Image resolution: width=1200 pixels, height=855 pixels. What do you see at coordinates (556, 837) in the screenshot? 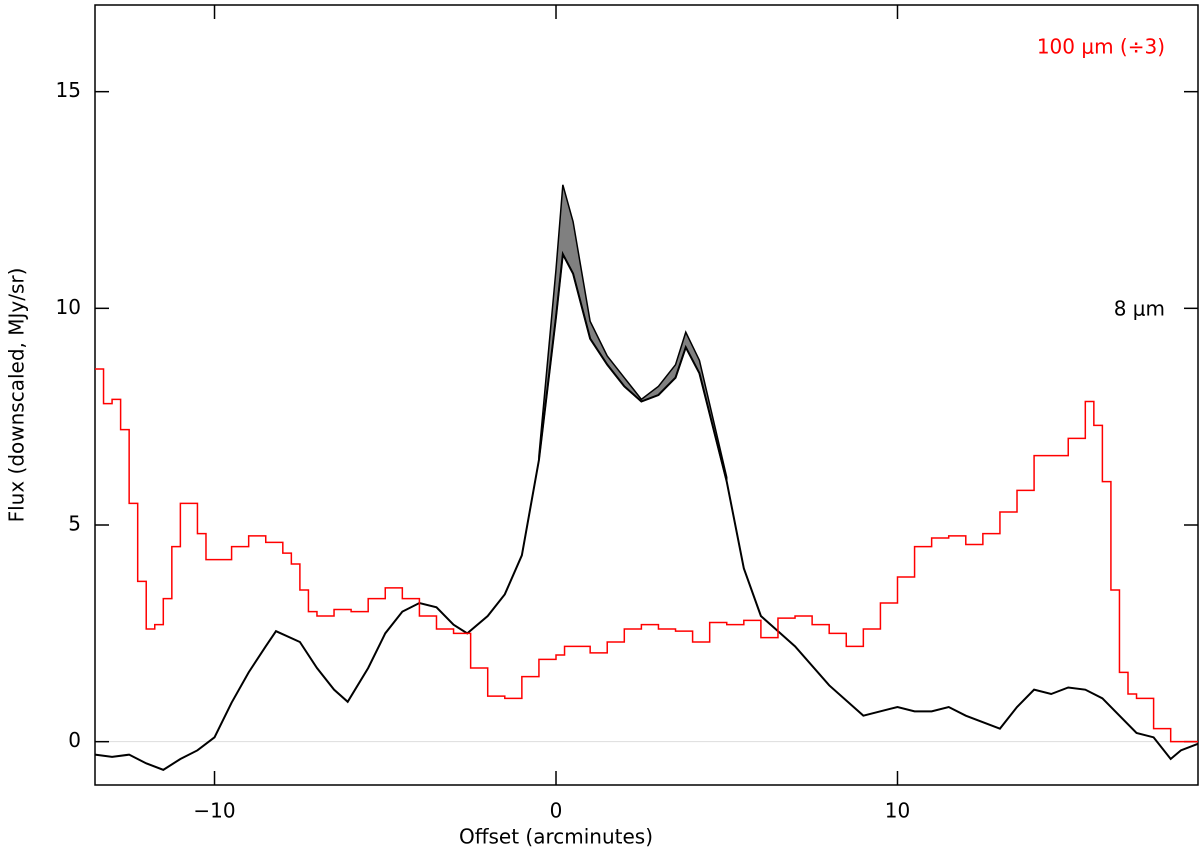
I see `x-axis-label: Offset (arcminutes)` at bounding box center [556, 837].